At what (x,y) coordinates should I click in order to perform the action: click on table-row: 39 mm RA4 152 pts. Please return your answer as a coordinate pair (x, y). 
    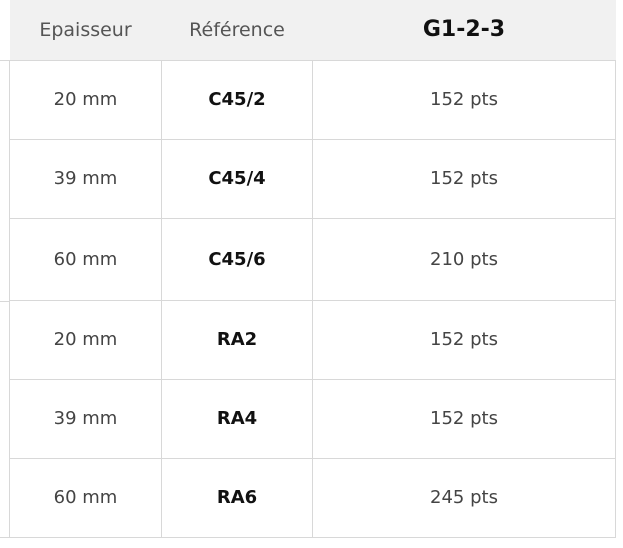
    Looking at the image, I should click on (312, 419).